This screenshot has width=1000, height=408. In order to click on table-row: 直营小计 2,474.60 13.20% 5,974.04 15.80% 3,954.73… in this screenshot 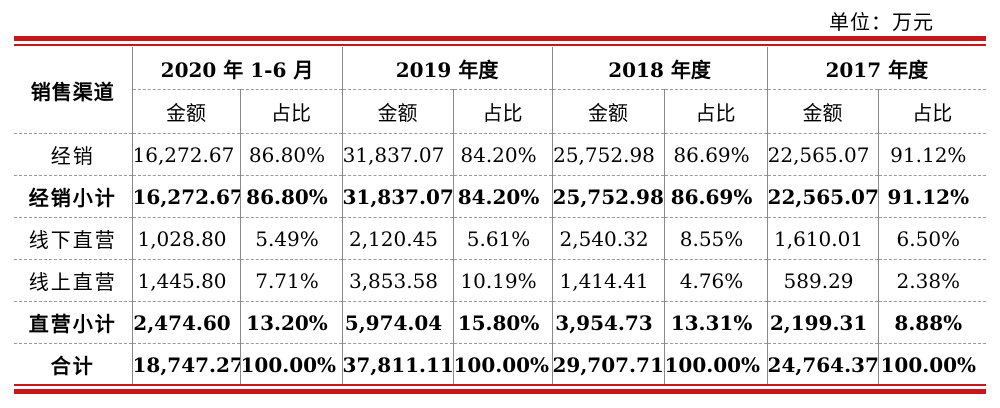, I will do `click(500, 322)`.